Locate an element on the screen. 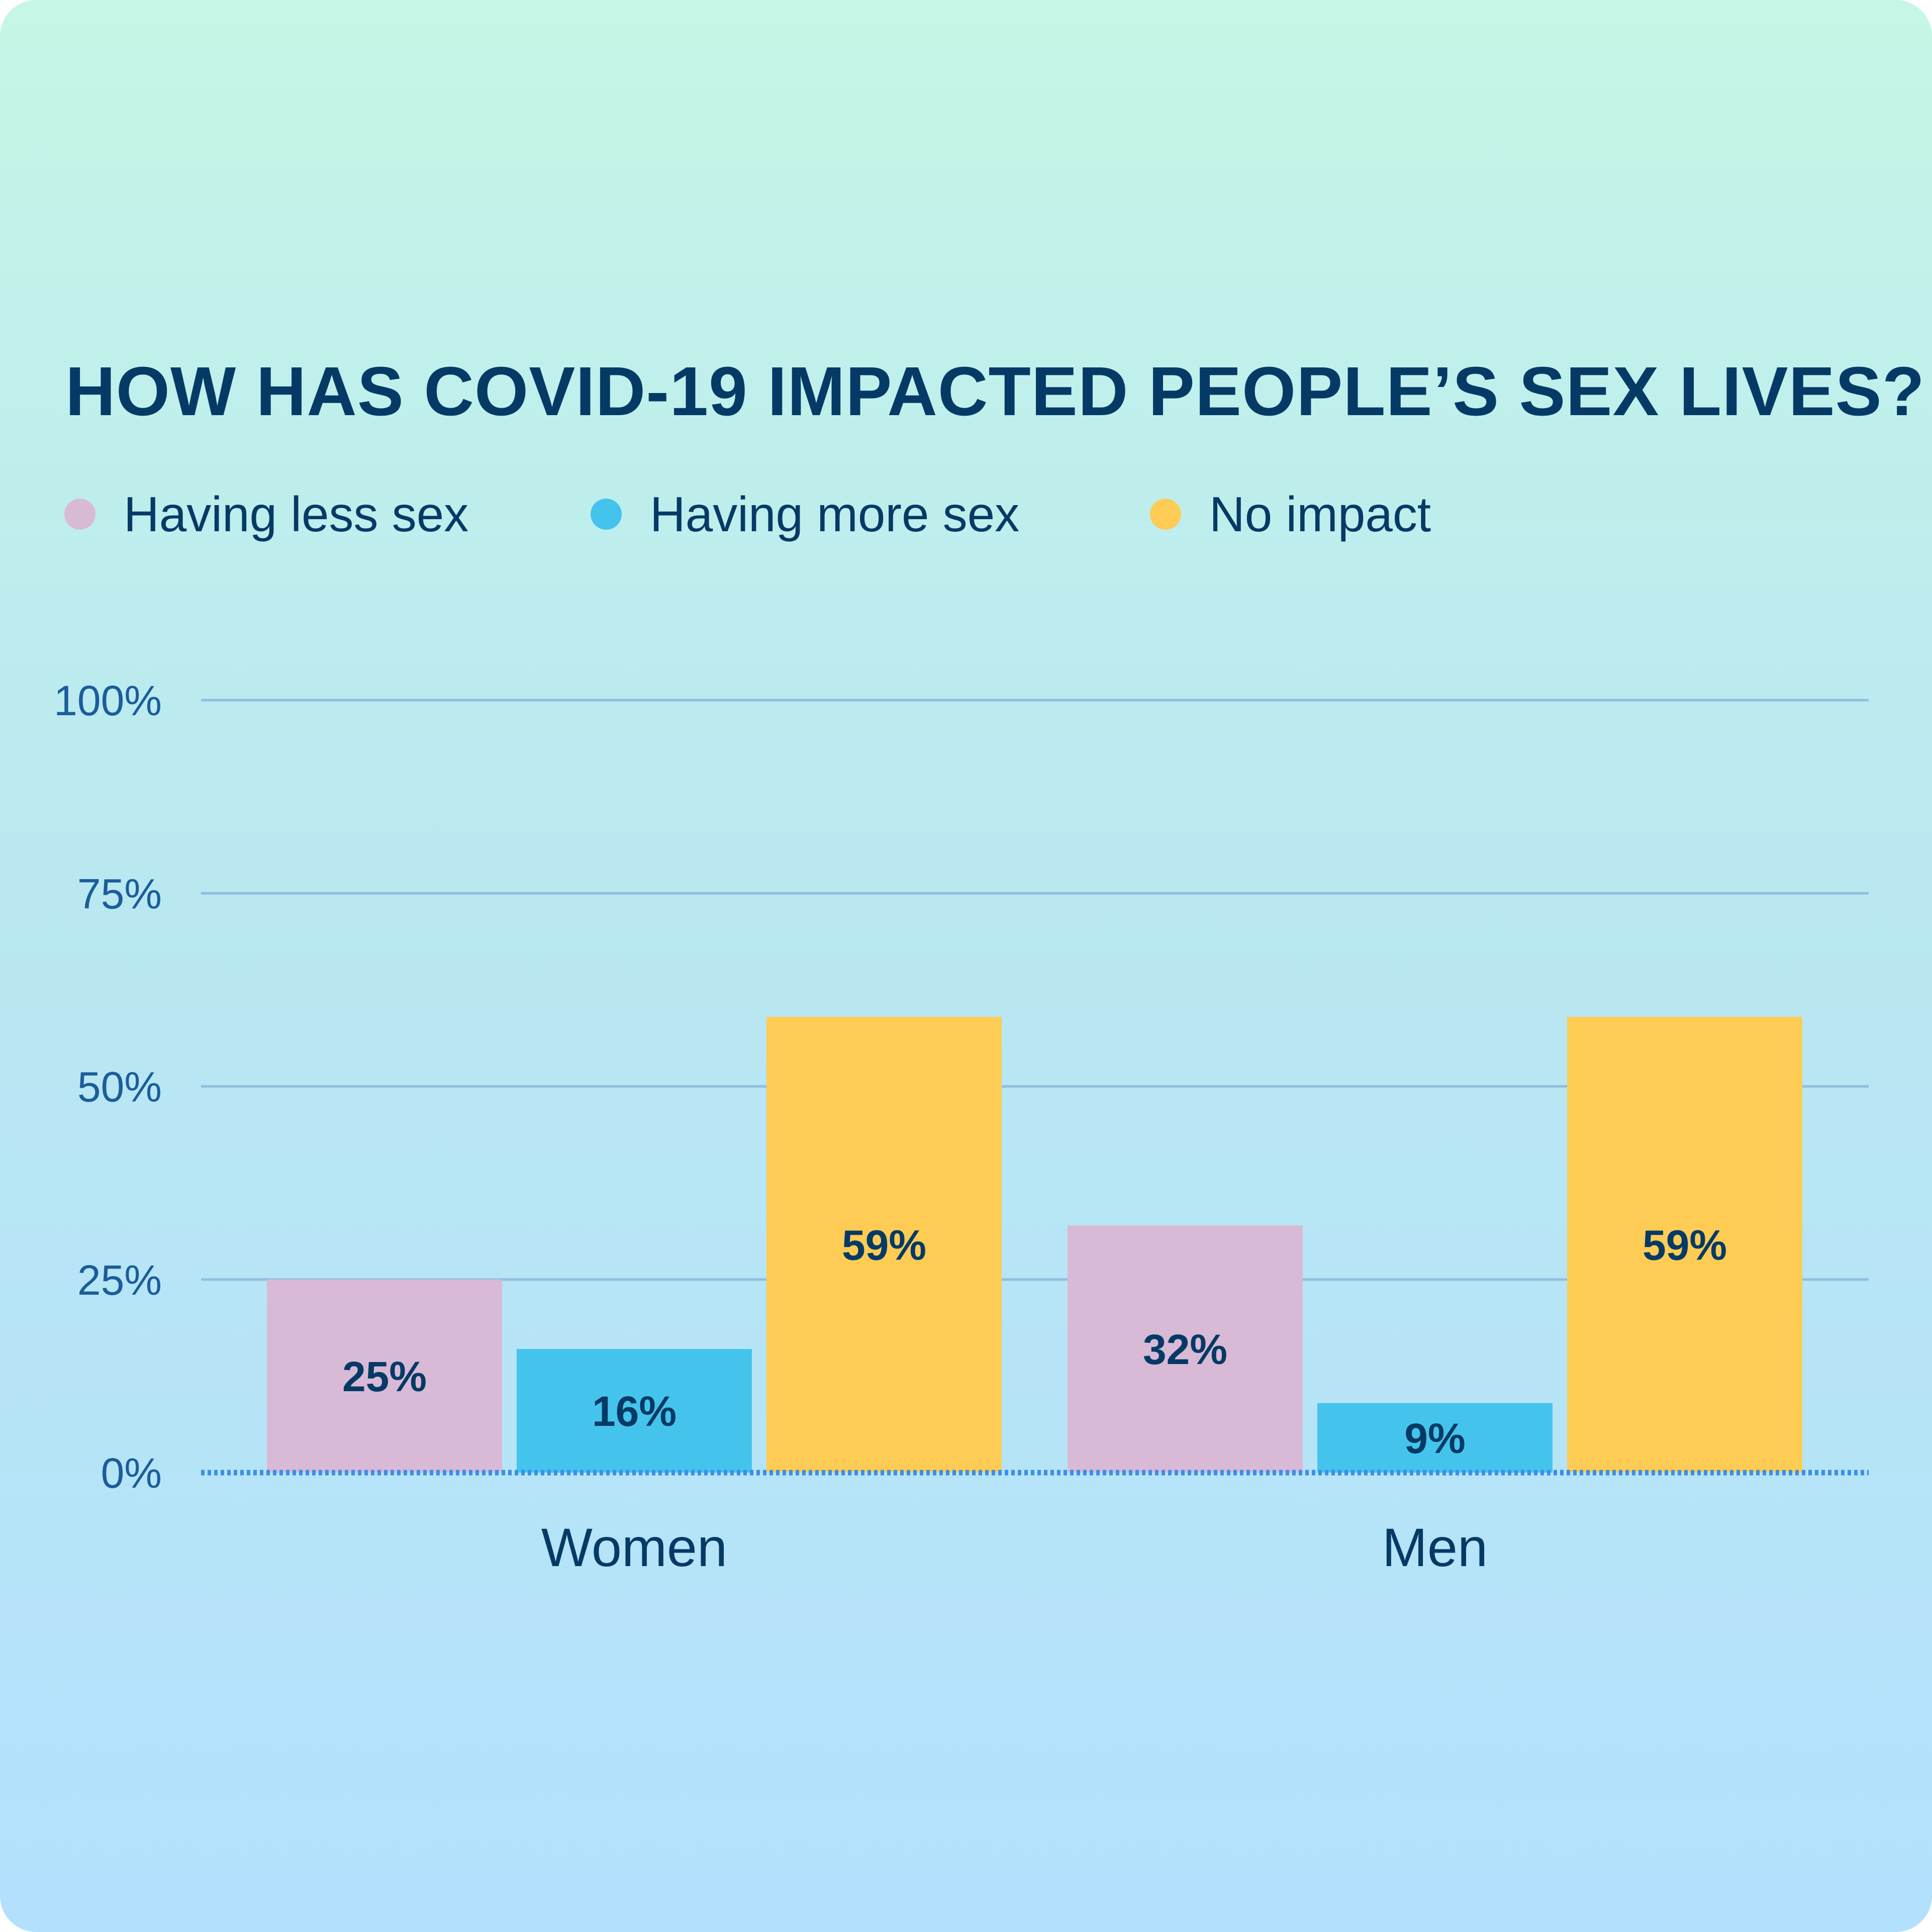 This screenshot has width=1932, height=1932. bar-label-women-having-less-sex: 25% is located at coordinates (384, 1376).